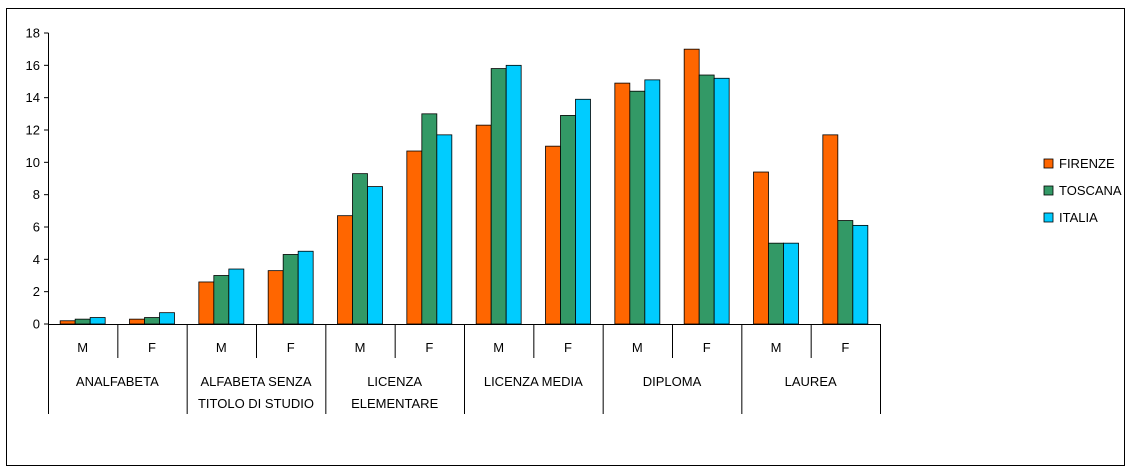  Describe the element at coordinates (33, 130) in the screenshot. I see `y-tick-label: 12` at that location.